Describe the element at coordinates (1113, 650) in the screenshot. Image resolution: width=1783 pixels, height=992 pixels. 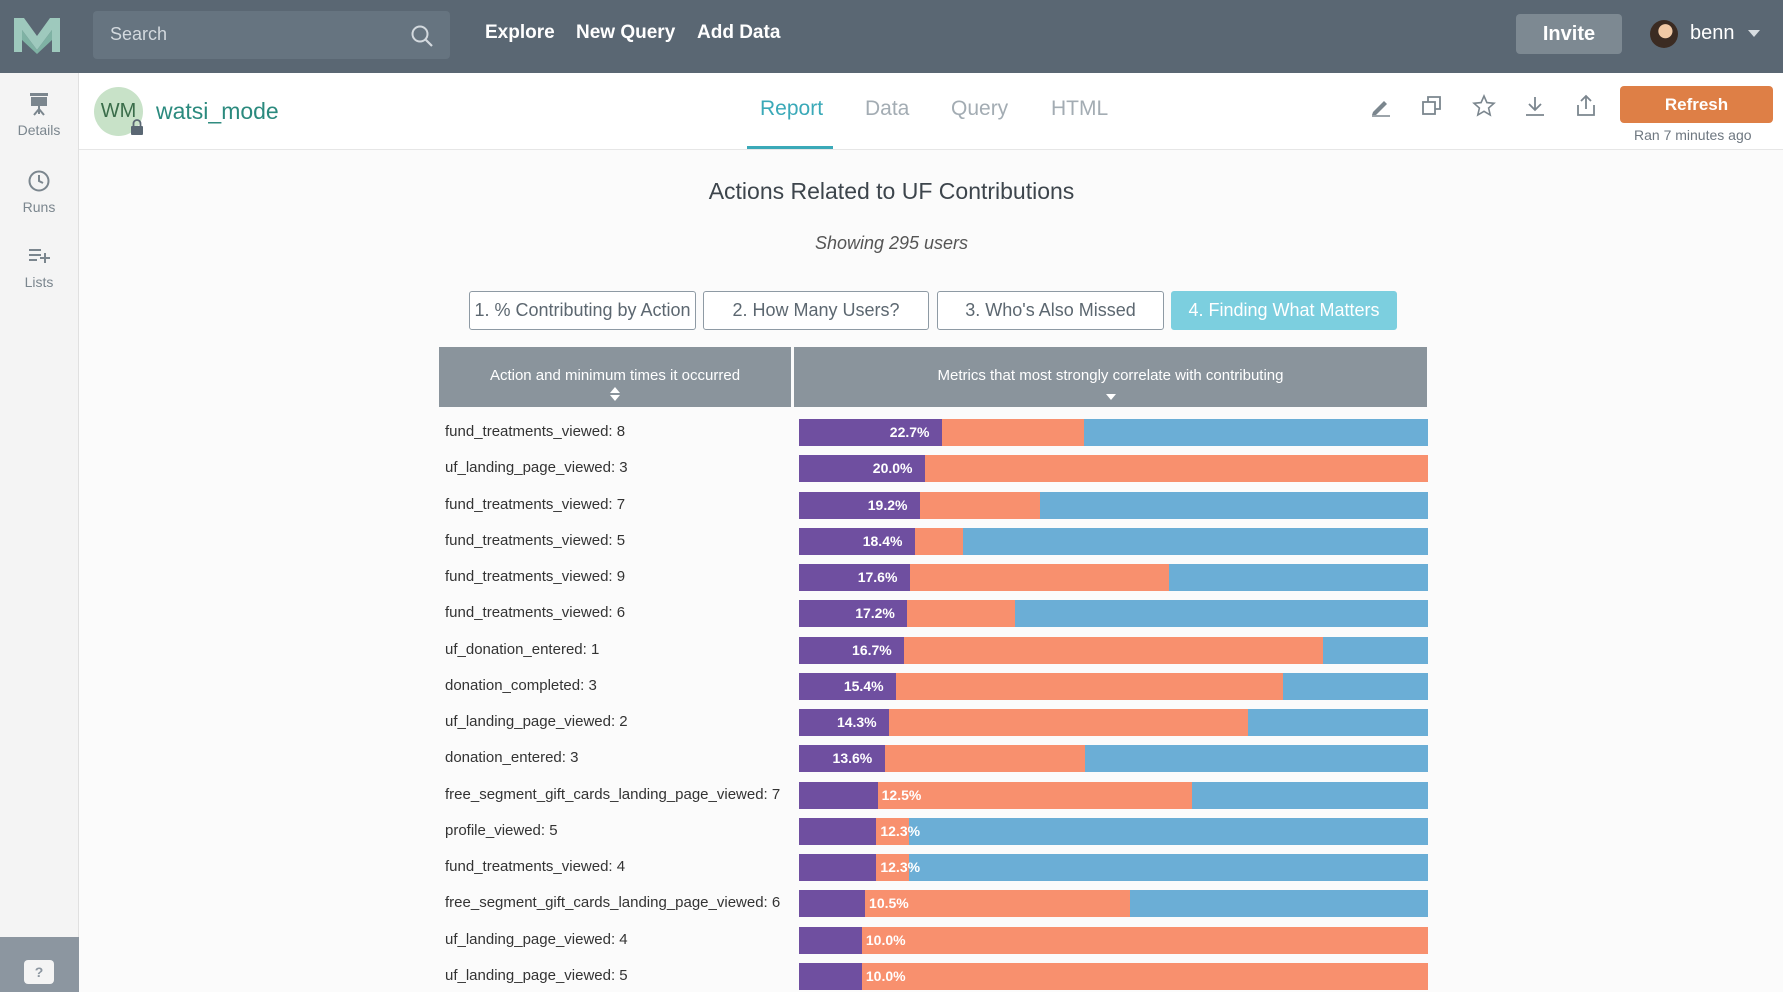
I see `row-stacked-bar: 16.7%` at that location.